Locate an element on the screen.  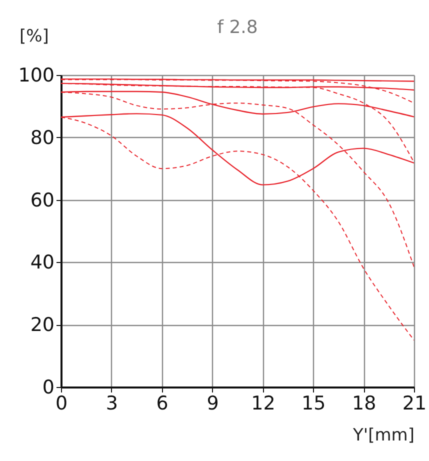
x-tick-label: 21 is located at coordinates (414, 403).